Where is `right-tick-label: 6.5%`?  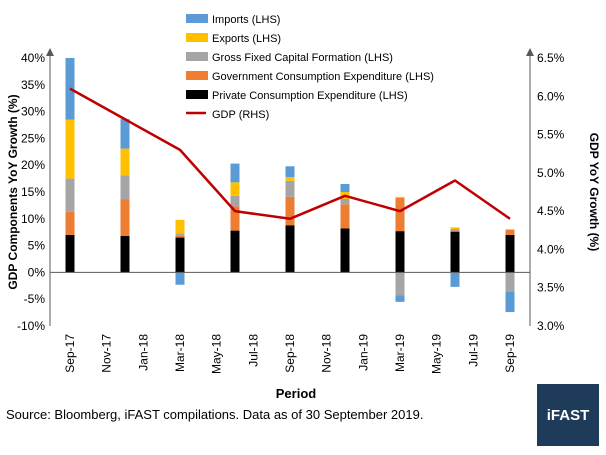 right-tick-label: 6.5% is located at coordinates (551, 58).